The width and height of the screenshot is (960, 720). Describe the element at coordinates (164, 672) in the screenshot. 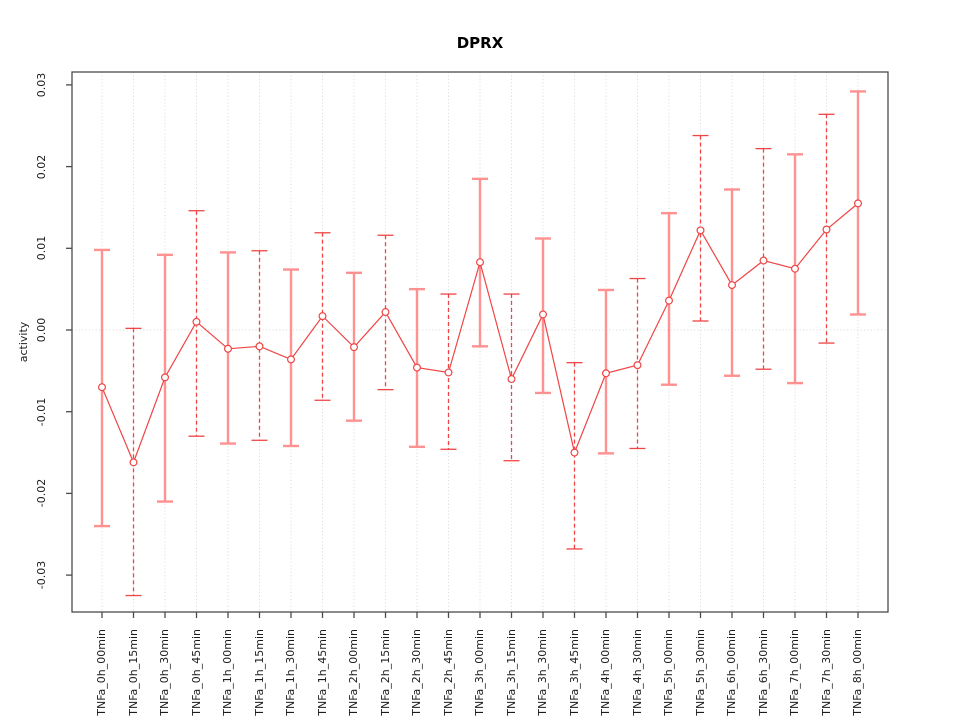

I see `x-tick-label: TNFa_0h_30min` at that location.